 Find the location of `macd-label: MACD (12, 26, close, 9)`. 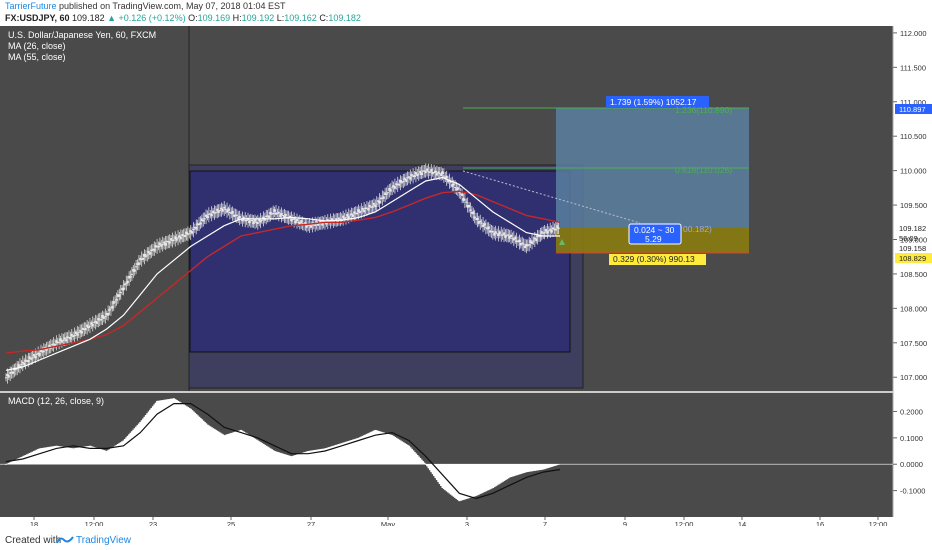

macd-label: MACD (12, 26, close, 9) is located at coordinates (56, 401).